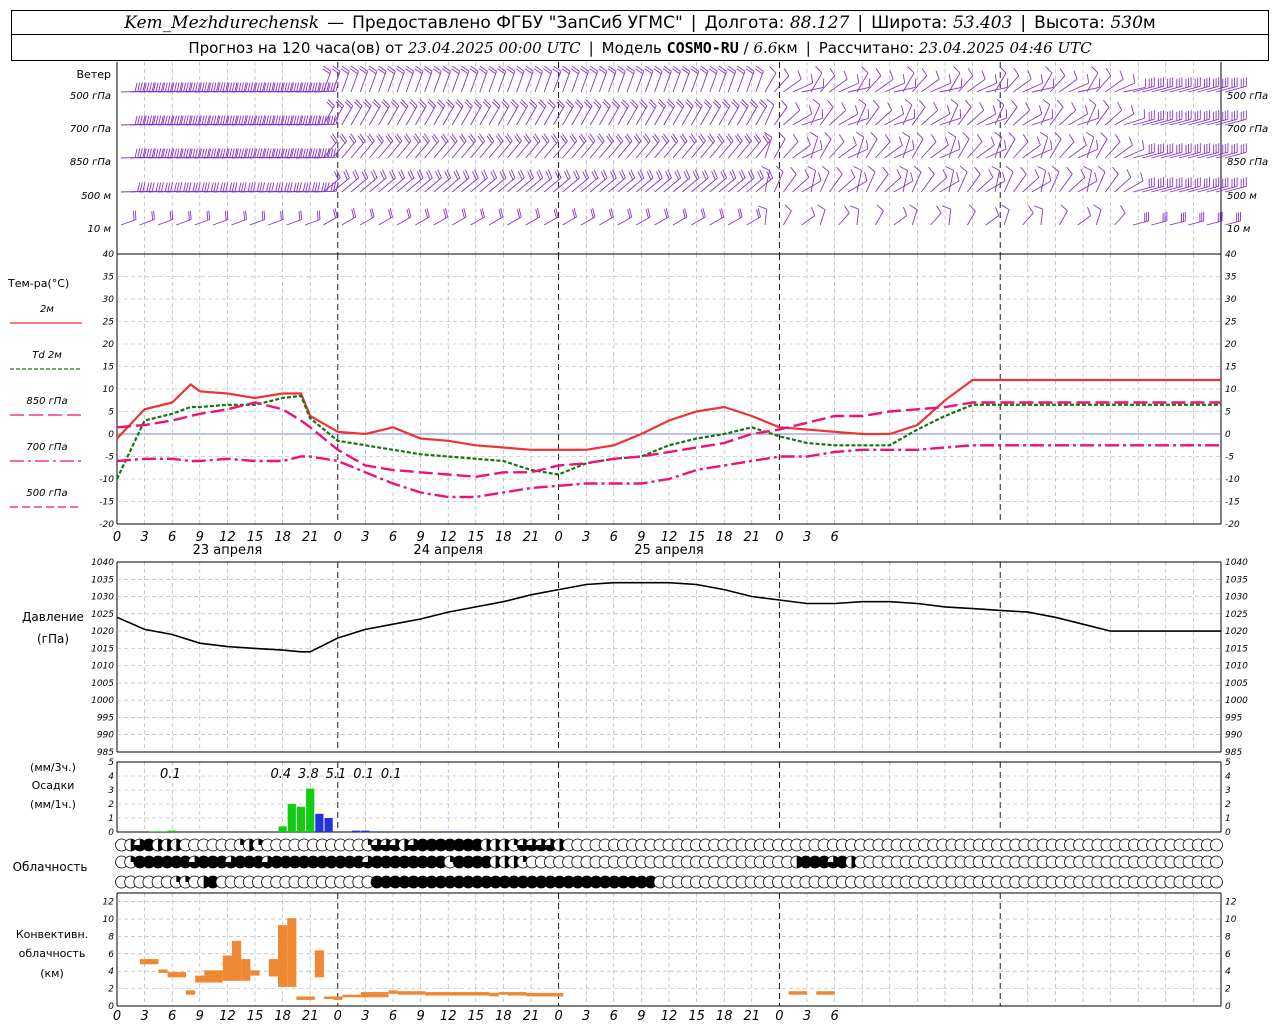  Describe the element at coordinates (1233, 736) in the screenshot. I see `pressure-ytick-right: 990` at that location.